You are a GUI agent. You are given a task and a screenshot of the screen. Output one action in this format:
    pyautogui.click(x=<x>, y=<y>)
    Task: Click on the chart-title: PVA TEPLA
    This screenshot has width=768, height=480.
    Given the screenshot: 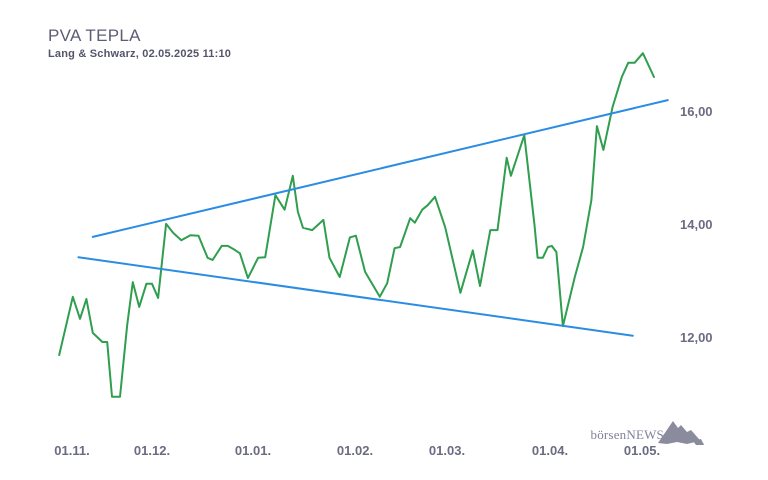 What is the action you would take?
    pyautogui.click(x=94, y=35)
    